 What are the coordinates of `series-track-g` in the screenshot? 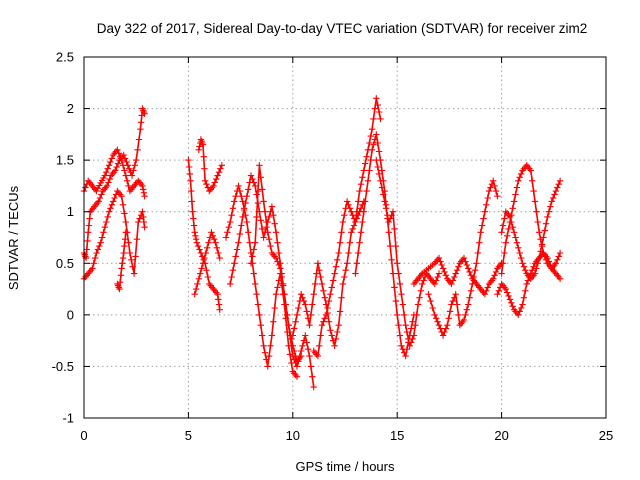 It's located at (207, 263).